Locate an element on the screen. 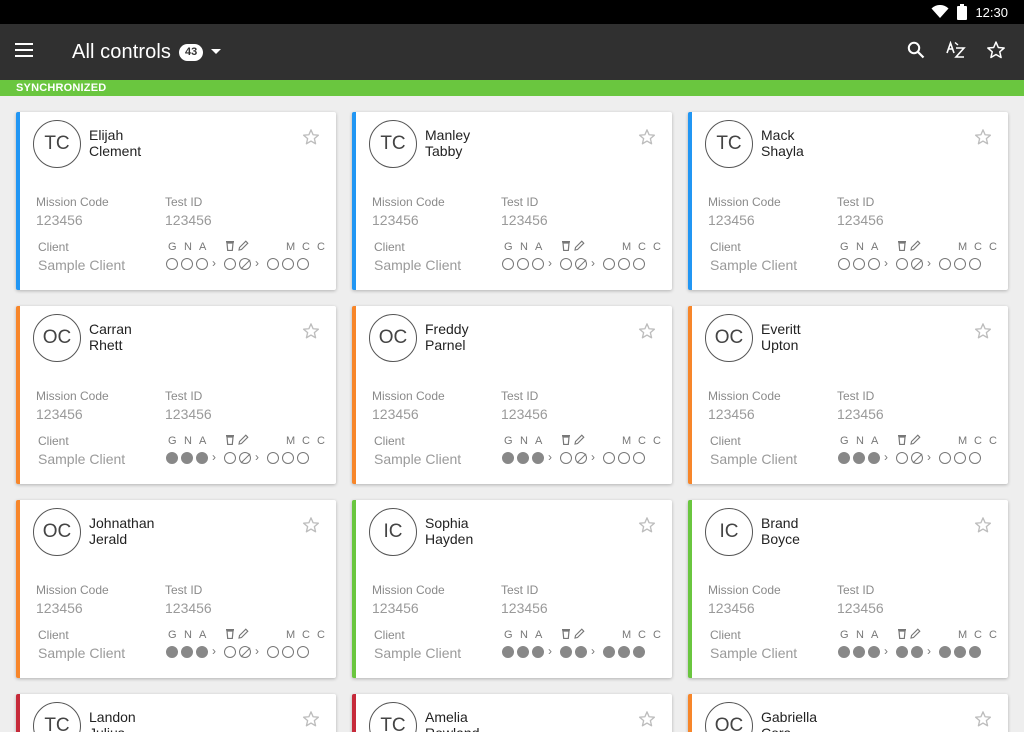 Image resolution: width=1024 pixels, height=732 pixels. avatar: TC is located at coordinates (393, 717).